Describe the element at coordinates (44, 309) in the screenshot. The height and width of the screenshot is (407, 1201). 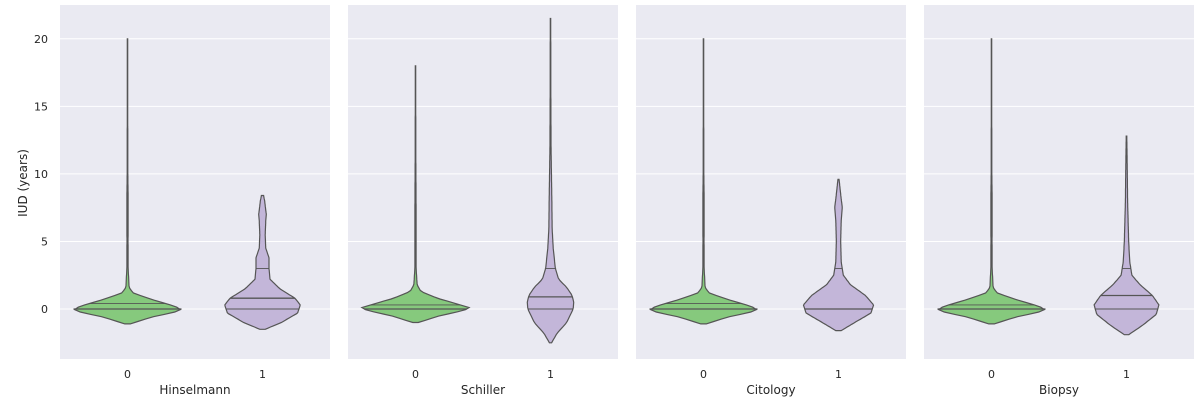
I see `y-tick-label: 0` at that location.